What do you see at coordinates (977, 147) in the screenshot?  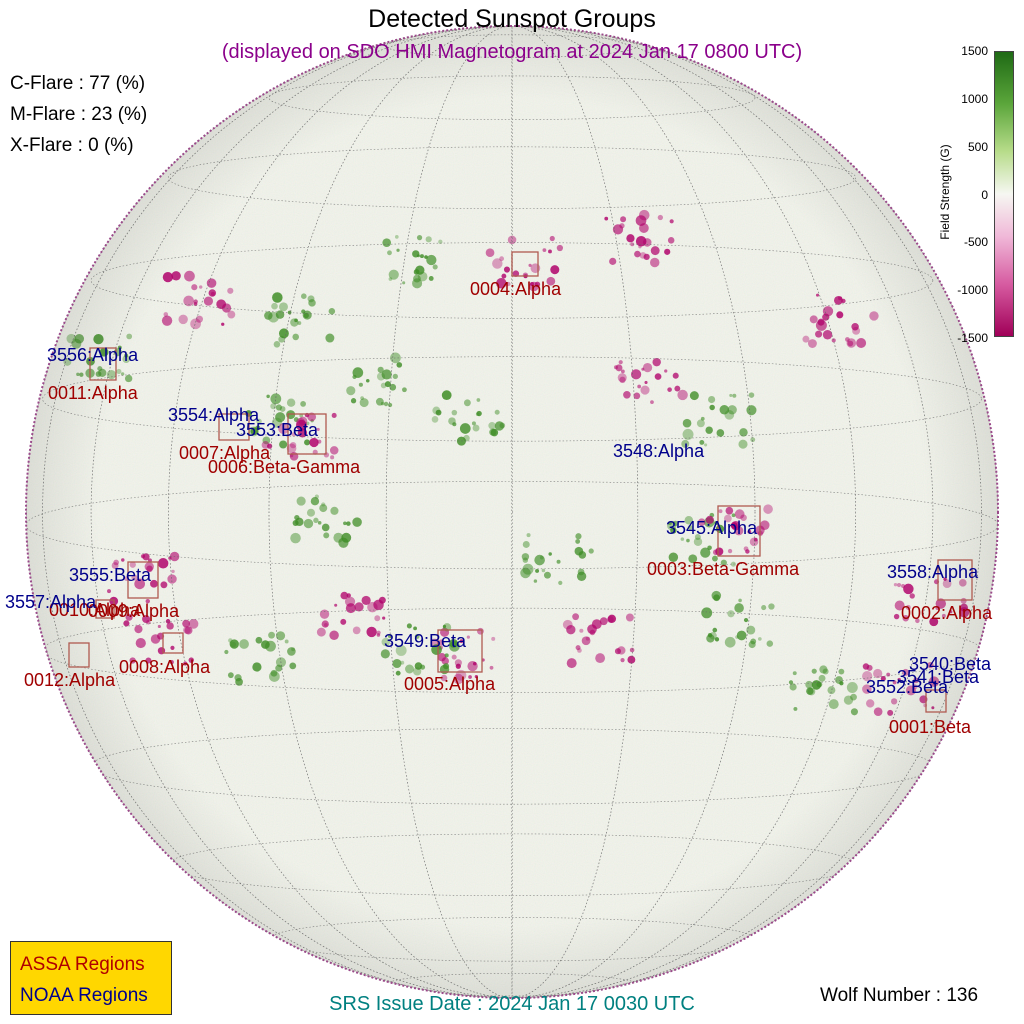 I see `colorbar-tick: 500` at bounding box center [977, 147].